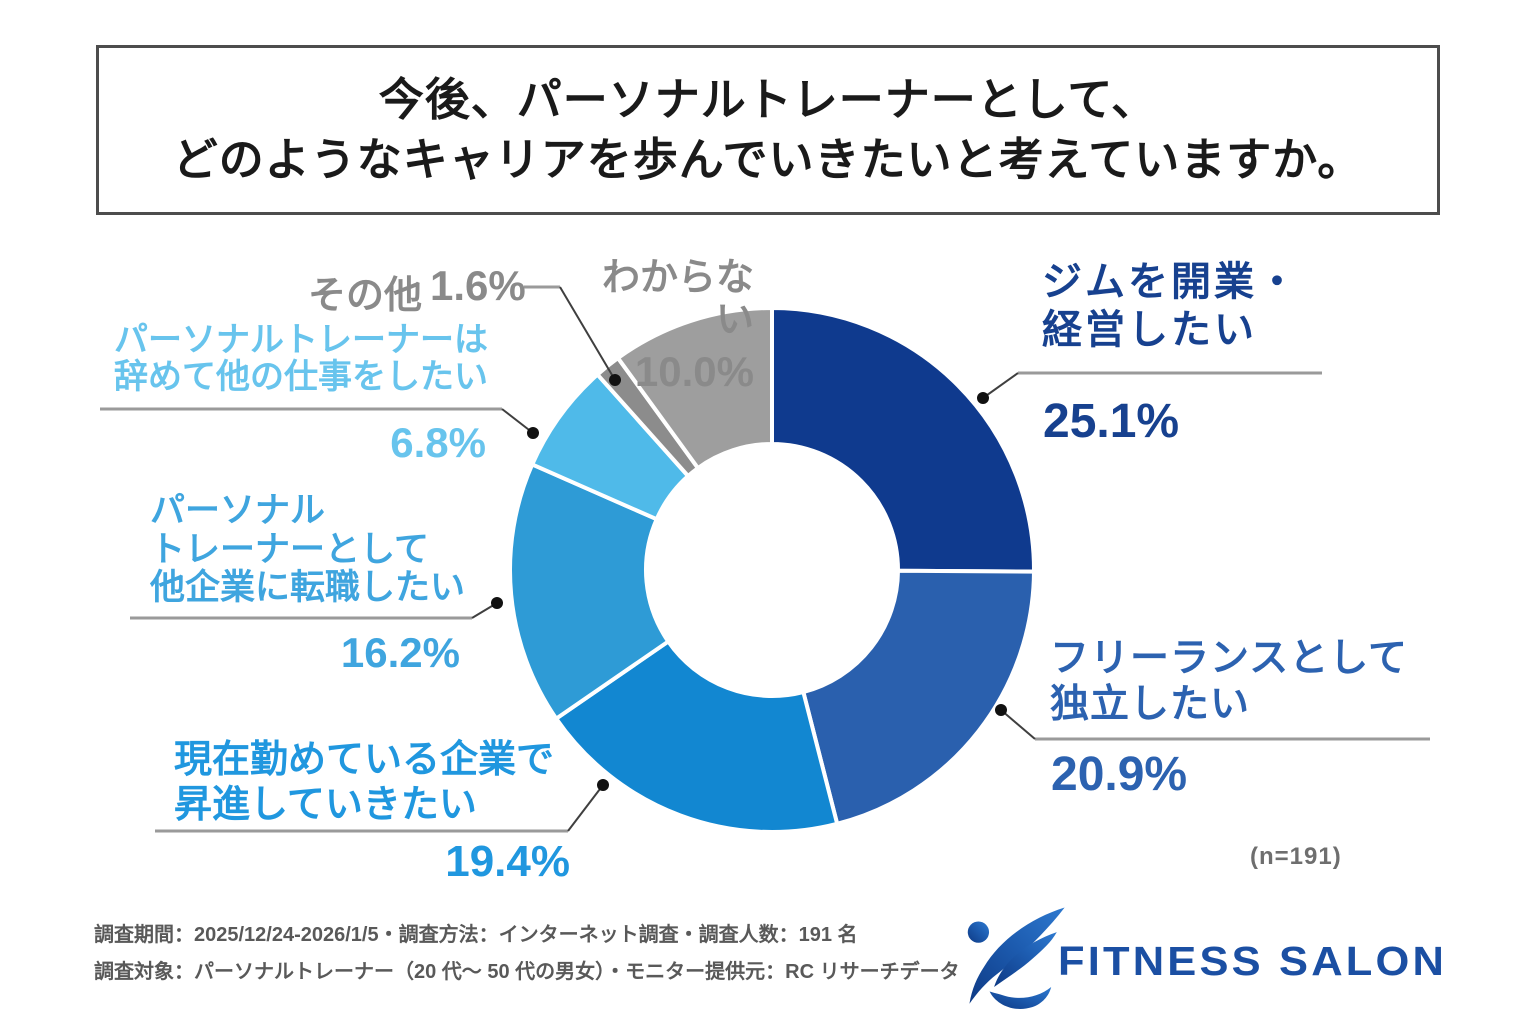 The height and width of the screenshot is (1024, 1536). What do you see at coordinates (677, 299) in the screenshot?
I see `callout-unknown-label: わからない` at bounding box center [677, 299].